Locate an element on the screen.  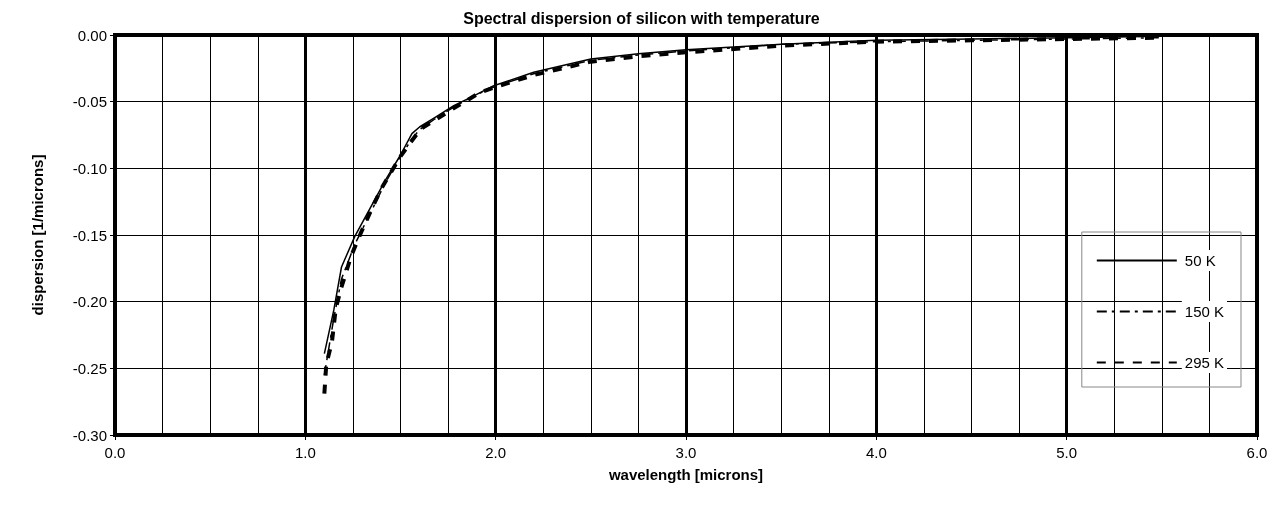
y-tick-label: 0.00 is located at coordinates (92, 35).